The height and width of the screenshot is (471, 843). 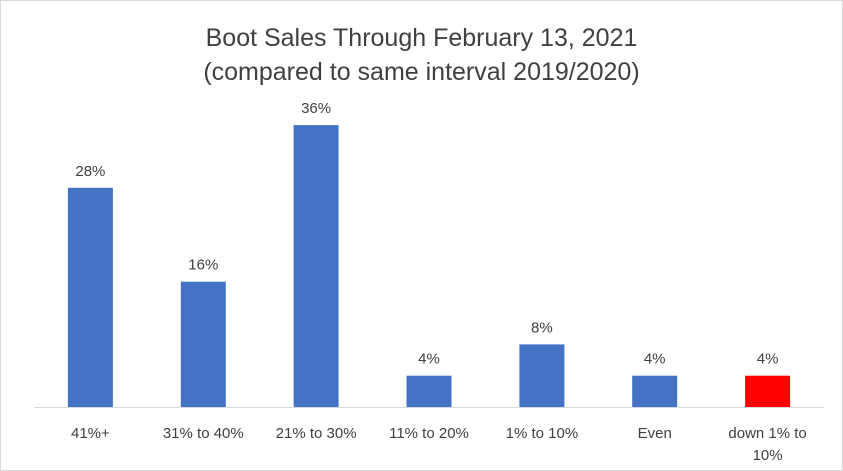 I want to click on data-label-5: 4%, so click(x=655, y=359).